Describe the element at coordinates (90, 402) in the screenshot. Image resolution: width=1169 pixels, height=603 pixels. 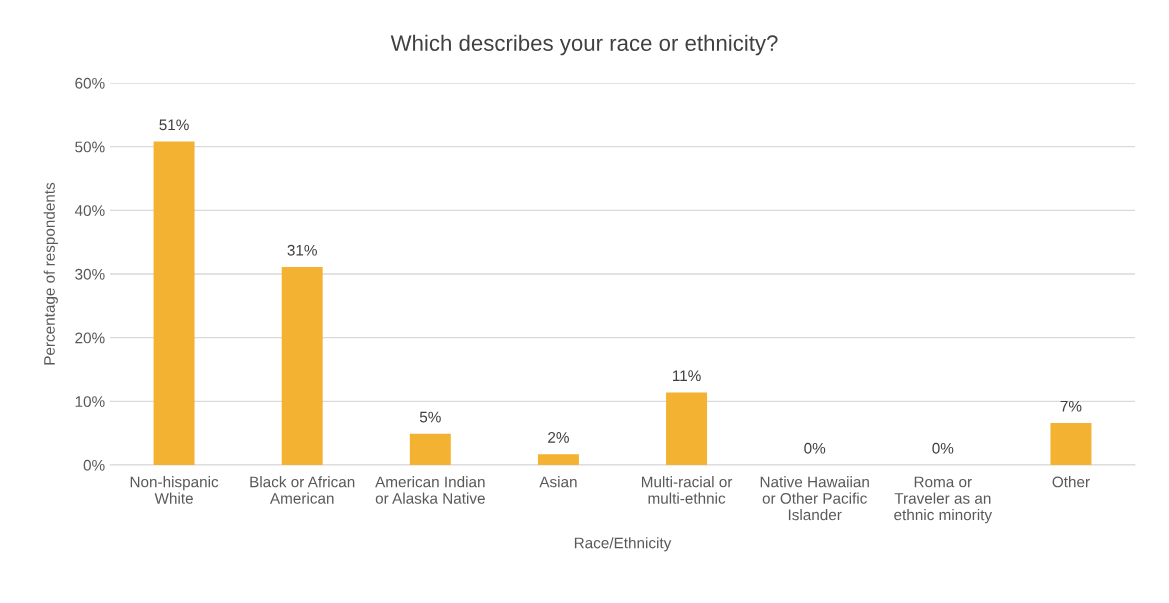
I see `y-tick-label: 10%` at that location.